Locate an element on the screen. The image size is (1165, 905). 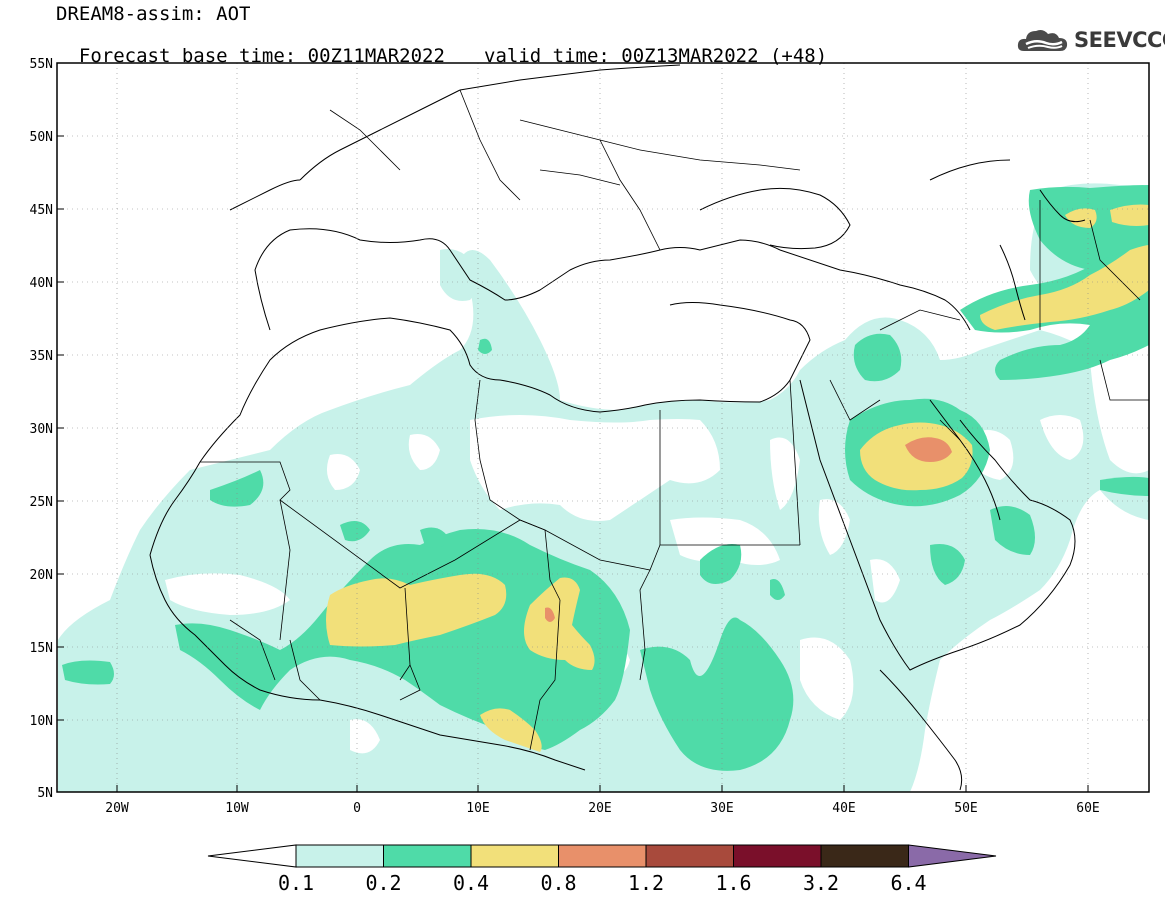
longitude-labels: 20W 10W 0 10E 20E 30E 40E 50E 60E is located at coordinates (602, 808).